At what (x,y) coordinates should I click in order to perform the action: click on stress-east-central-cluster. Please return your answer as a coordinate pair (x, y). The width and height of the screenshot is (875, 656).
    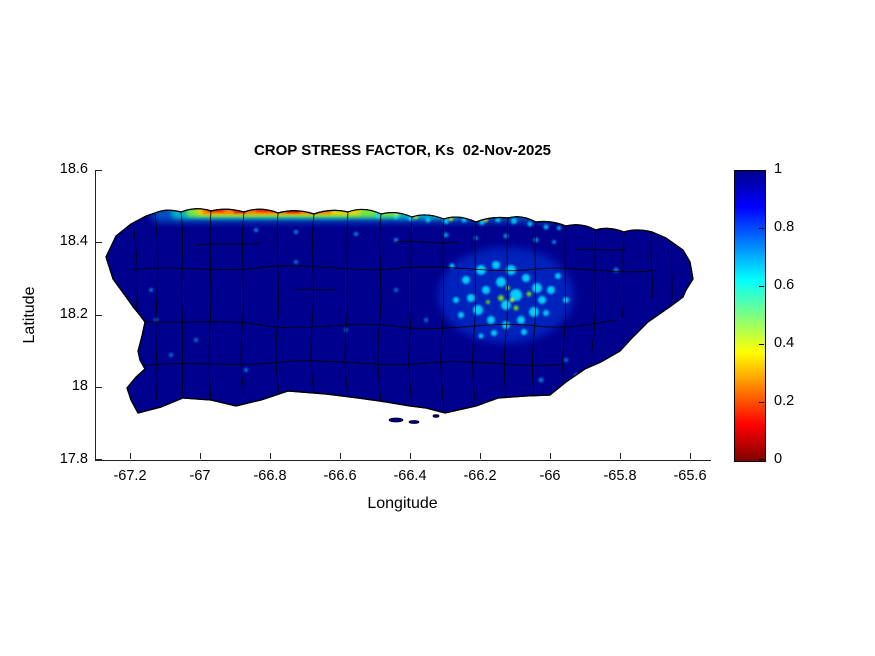
    Looking at the image, I should click on (506, 295).